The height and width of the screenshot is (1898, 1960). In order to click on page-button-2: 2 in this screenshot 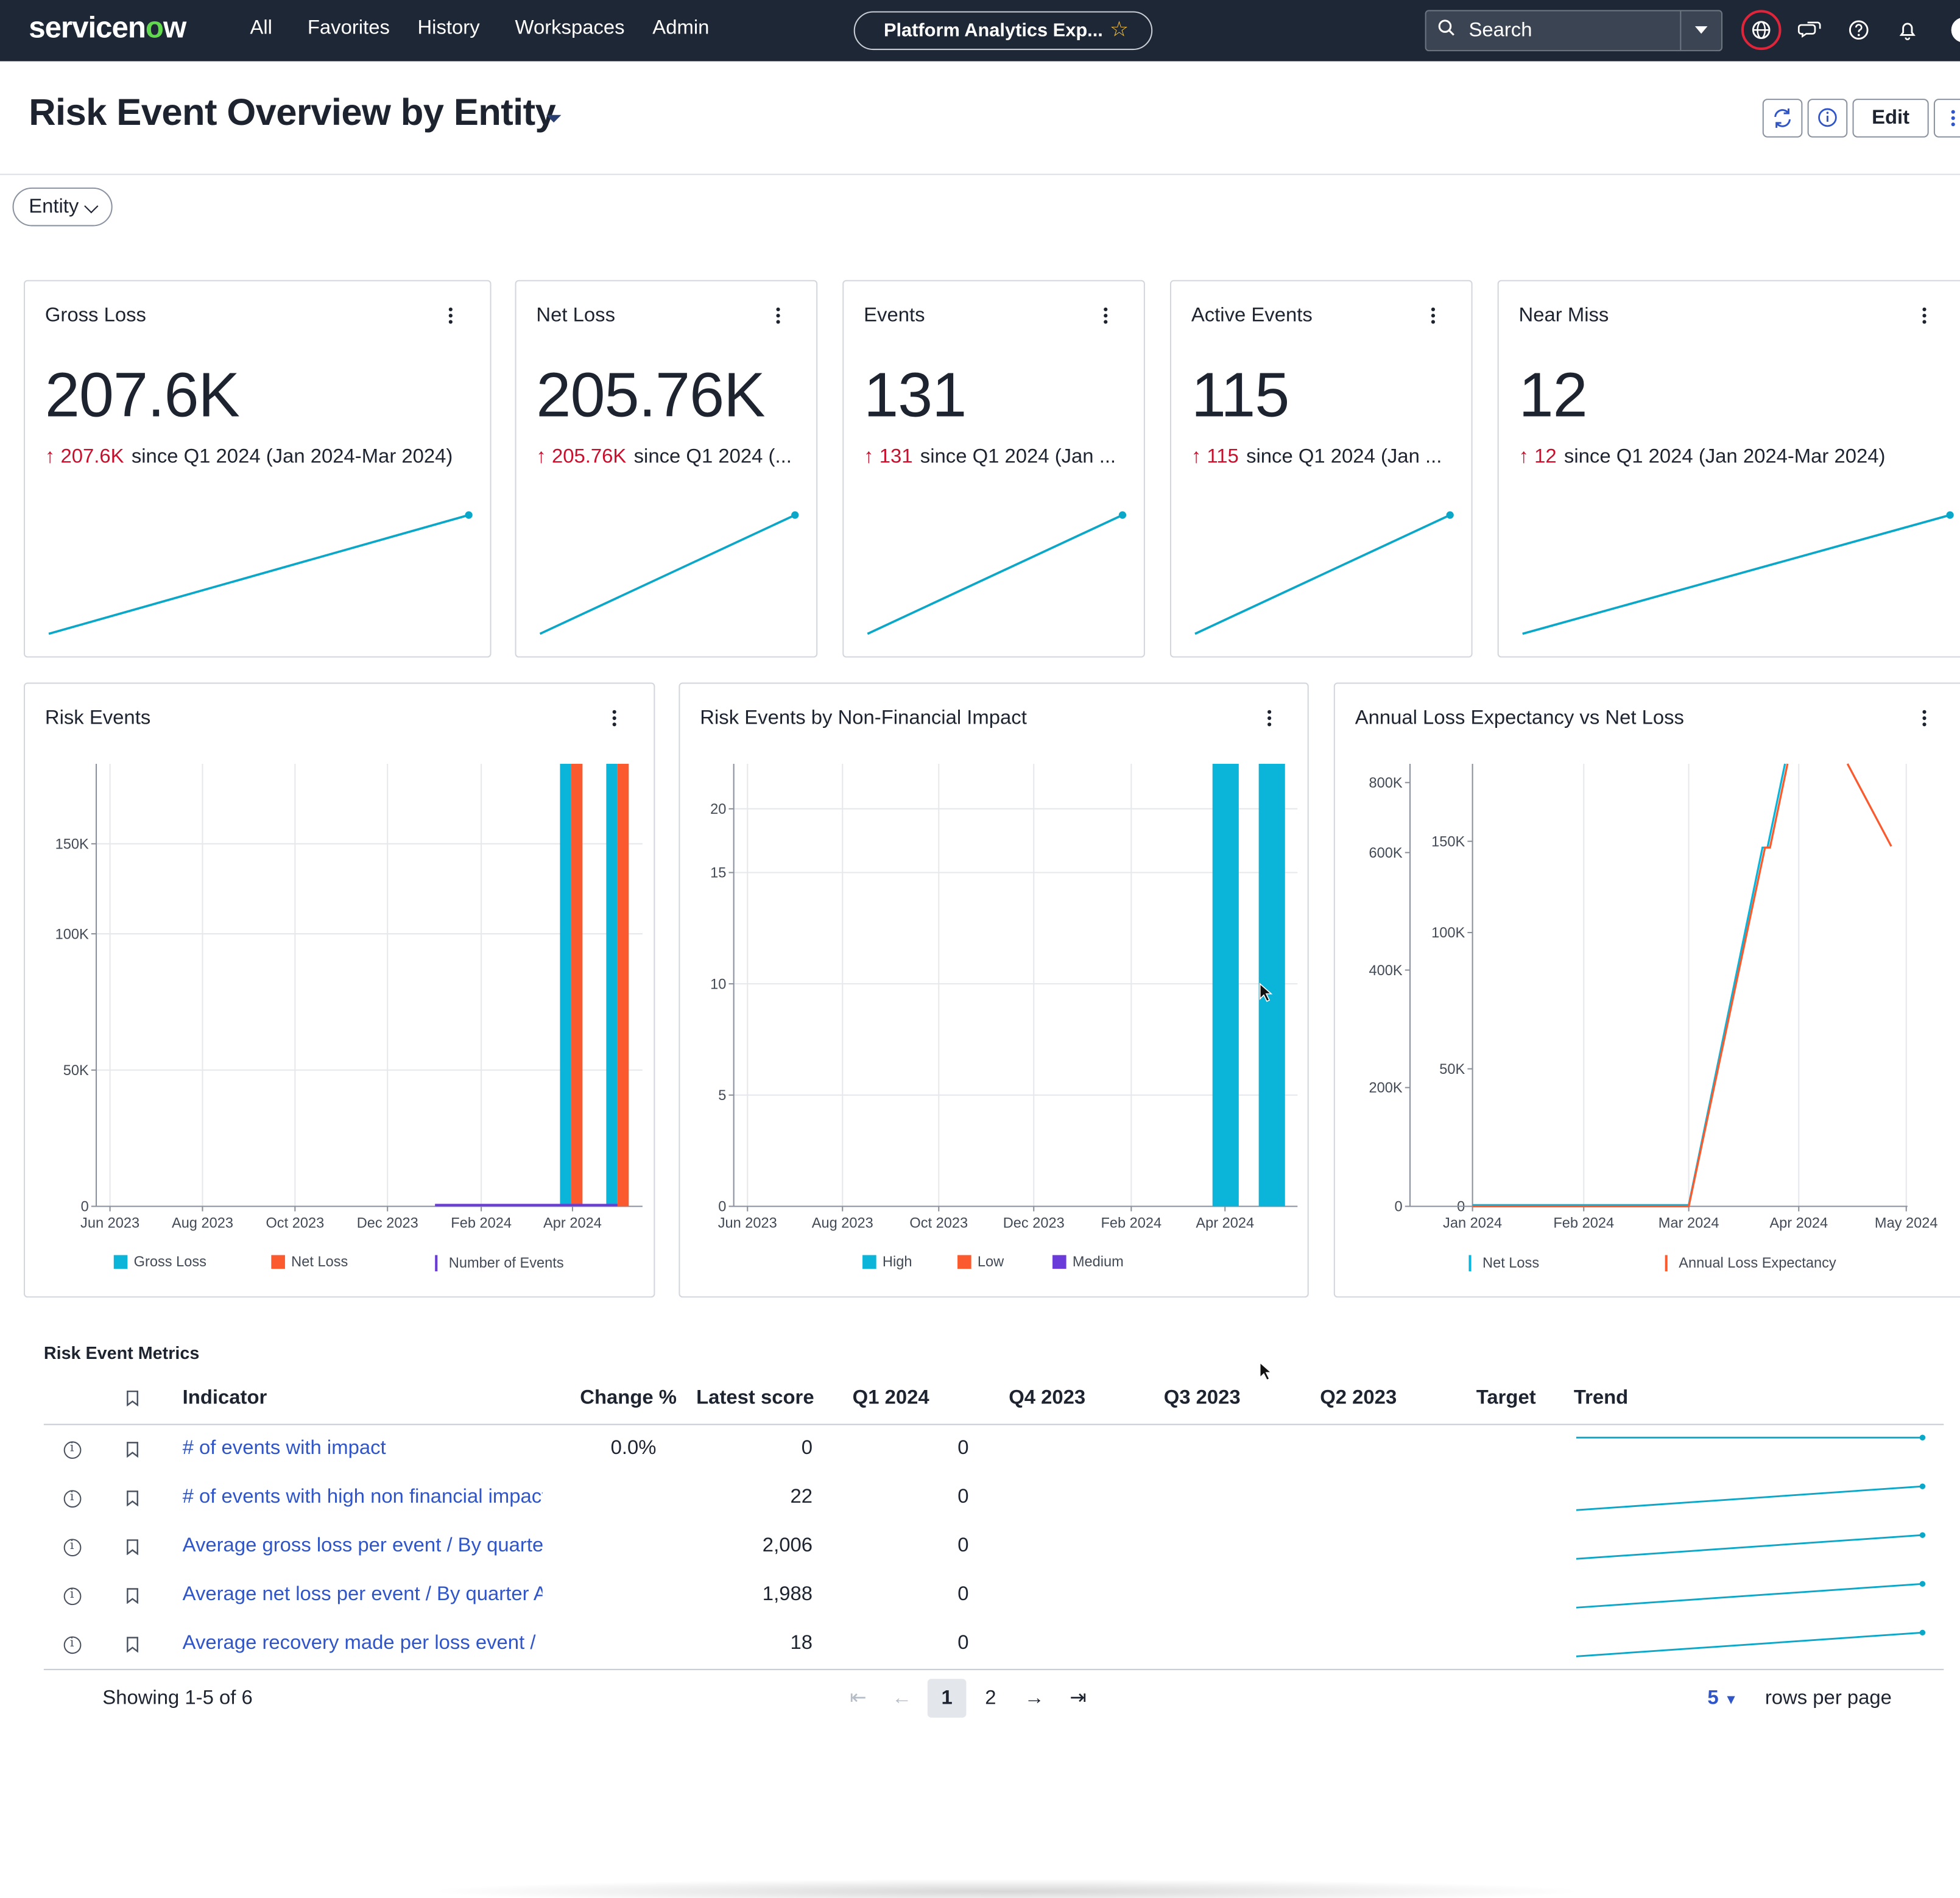, I will do `click(990, 1698)`.